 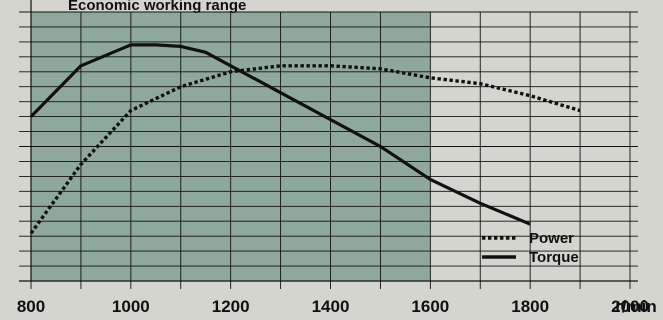 I want to click on legend: Power Torque, so click(x=530, y=248).